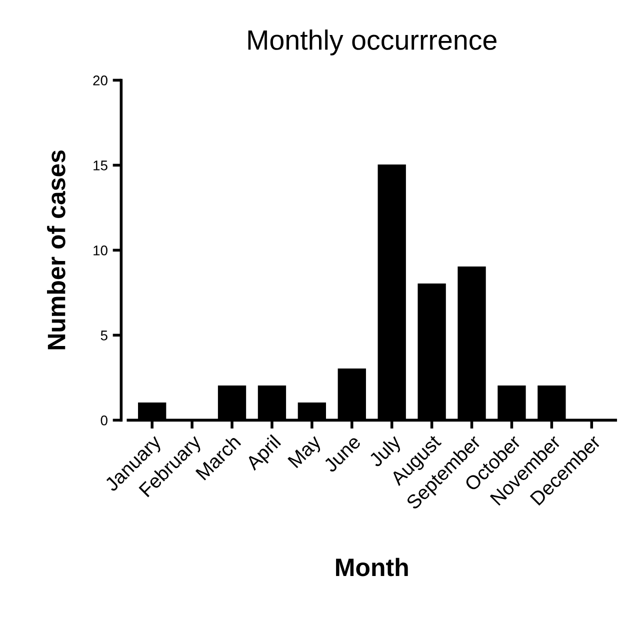  What do you see at coordinates (306, 453) in the screenshot?
I see `x-tick-label: May` at bounding box center [306, 453].